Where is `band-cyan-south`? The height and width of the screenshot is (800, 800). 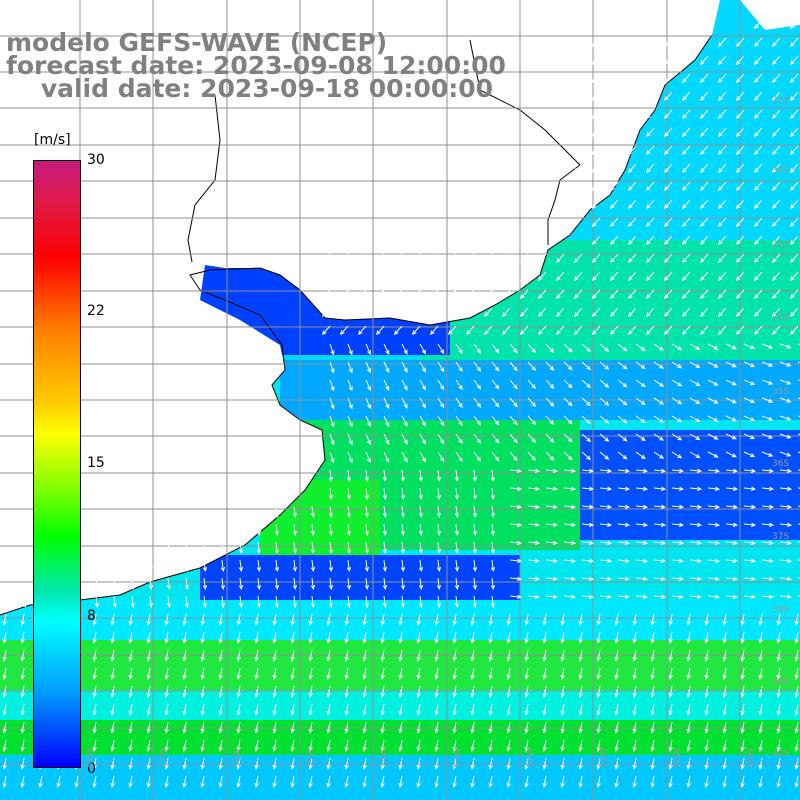
band-cyan-south is located at coordinates (400, 620).